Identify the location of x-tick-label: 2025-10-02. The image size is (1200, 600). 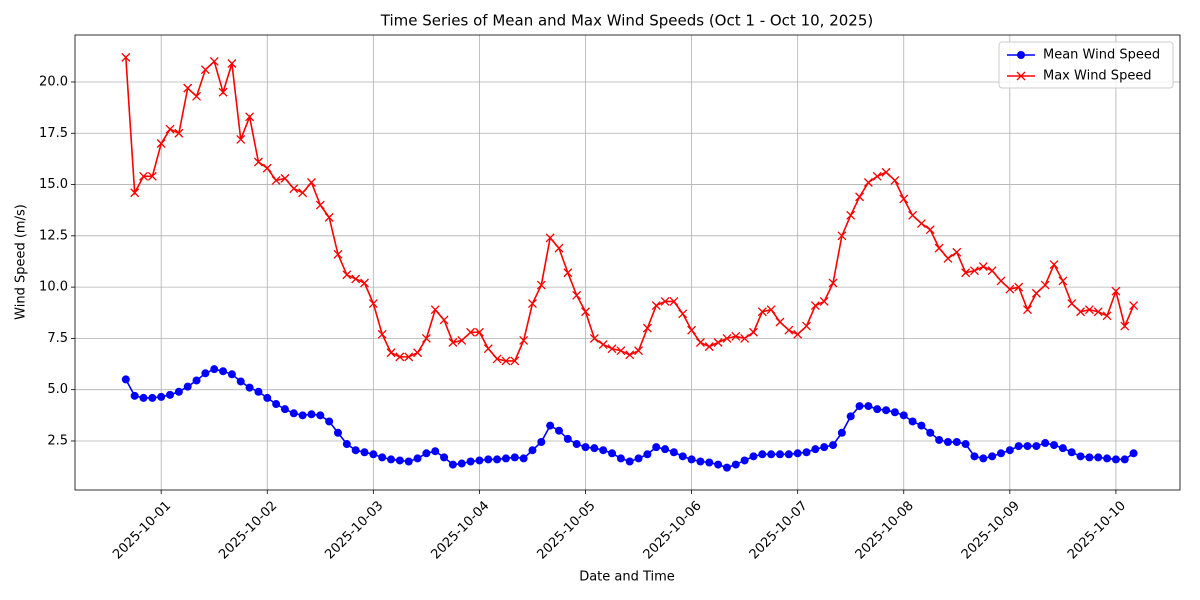
(248, 530).